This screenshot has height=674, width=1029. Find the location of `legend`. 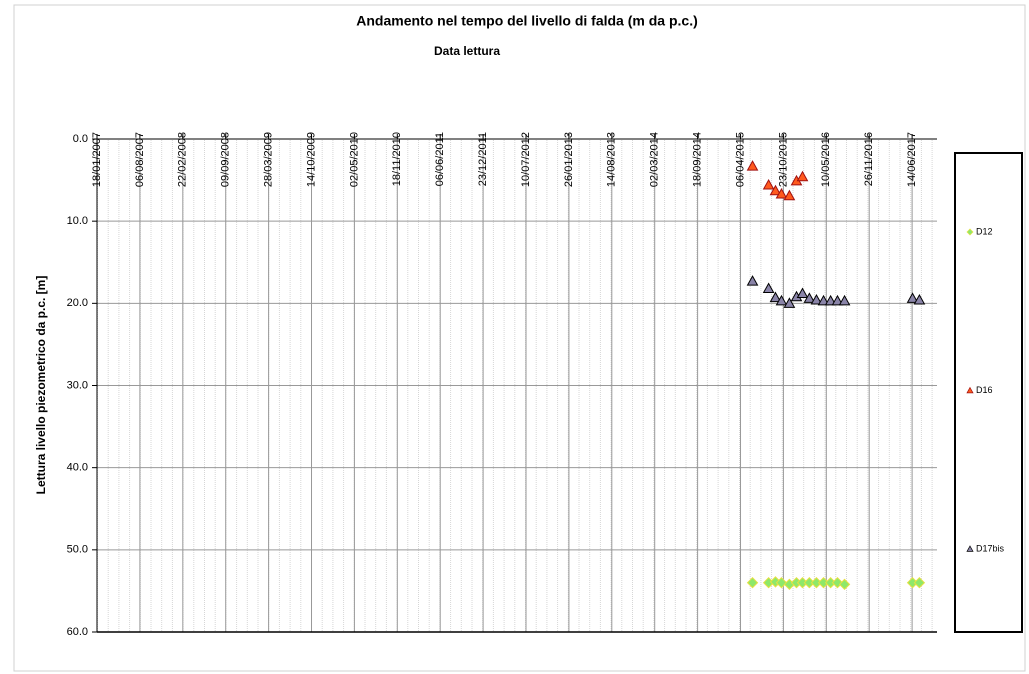

legend is located at coordinates (988, 392).